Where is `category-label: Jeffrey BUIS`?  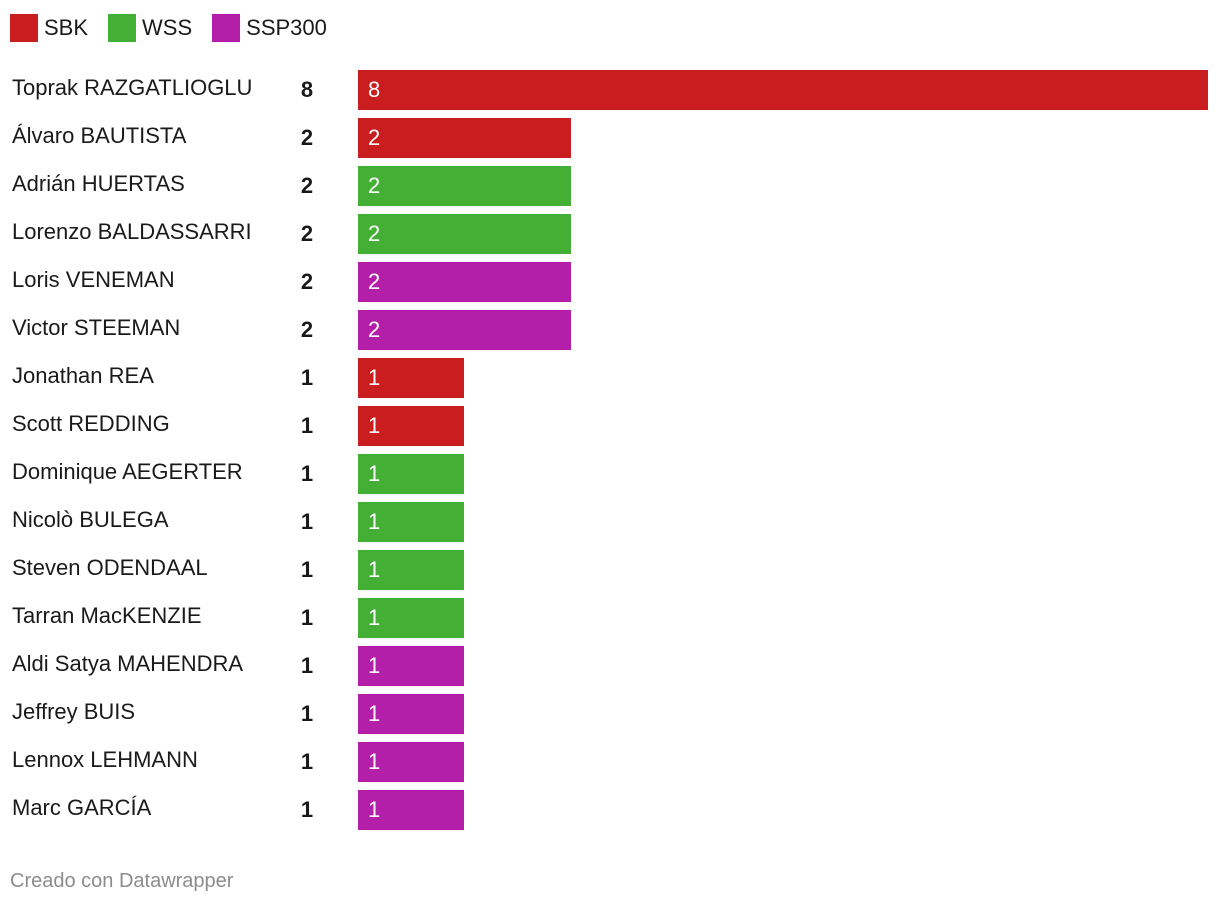 category-label: Jeffrey BUIS is located at coordinates (74, 711).